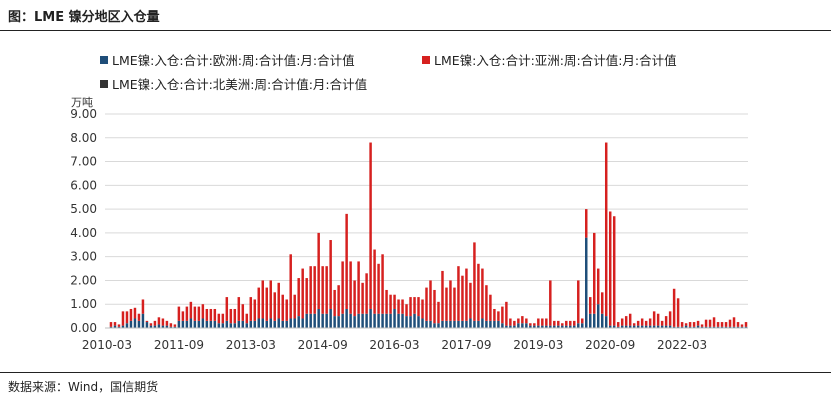 The width and height of the screenshot is (831, 404). I want to click on y-tick-label: 8.00, so click(83, 138).